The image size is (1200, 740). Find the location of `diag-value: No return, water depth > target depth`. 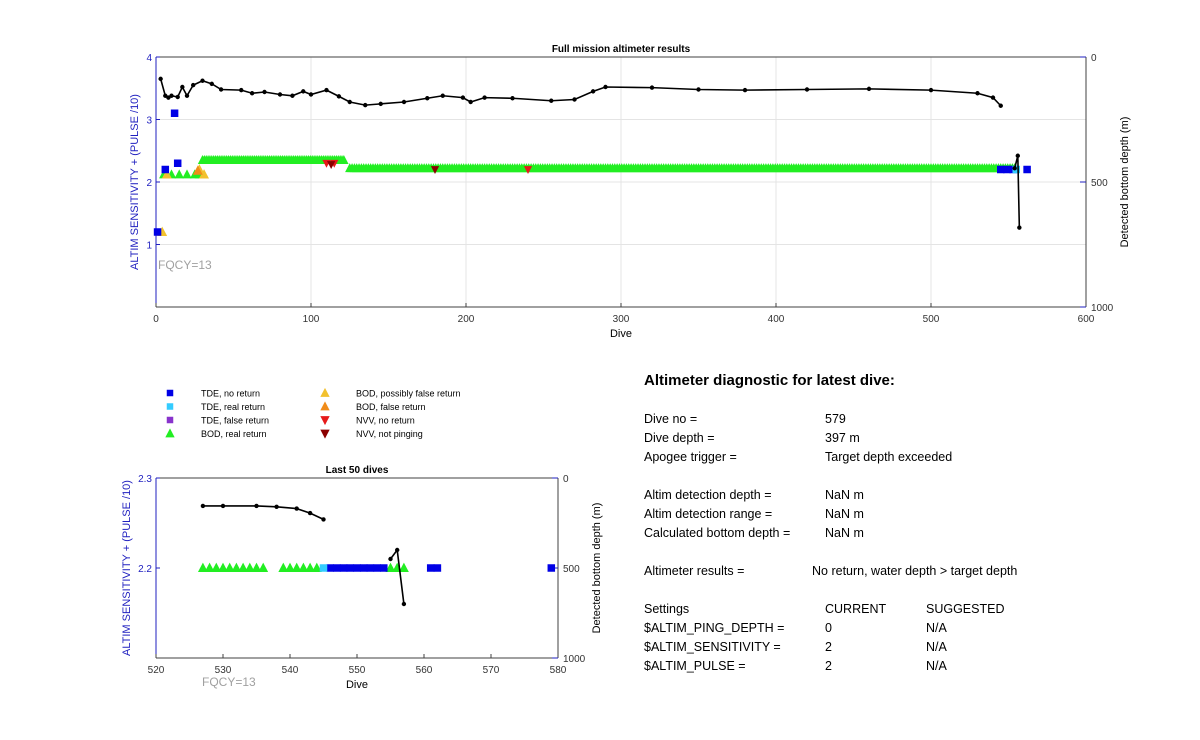

diag-value: No return, water depth > target depth is located at coordinates (915, 571).